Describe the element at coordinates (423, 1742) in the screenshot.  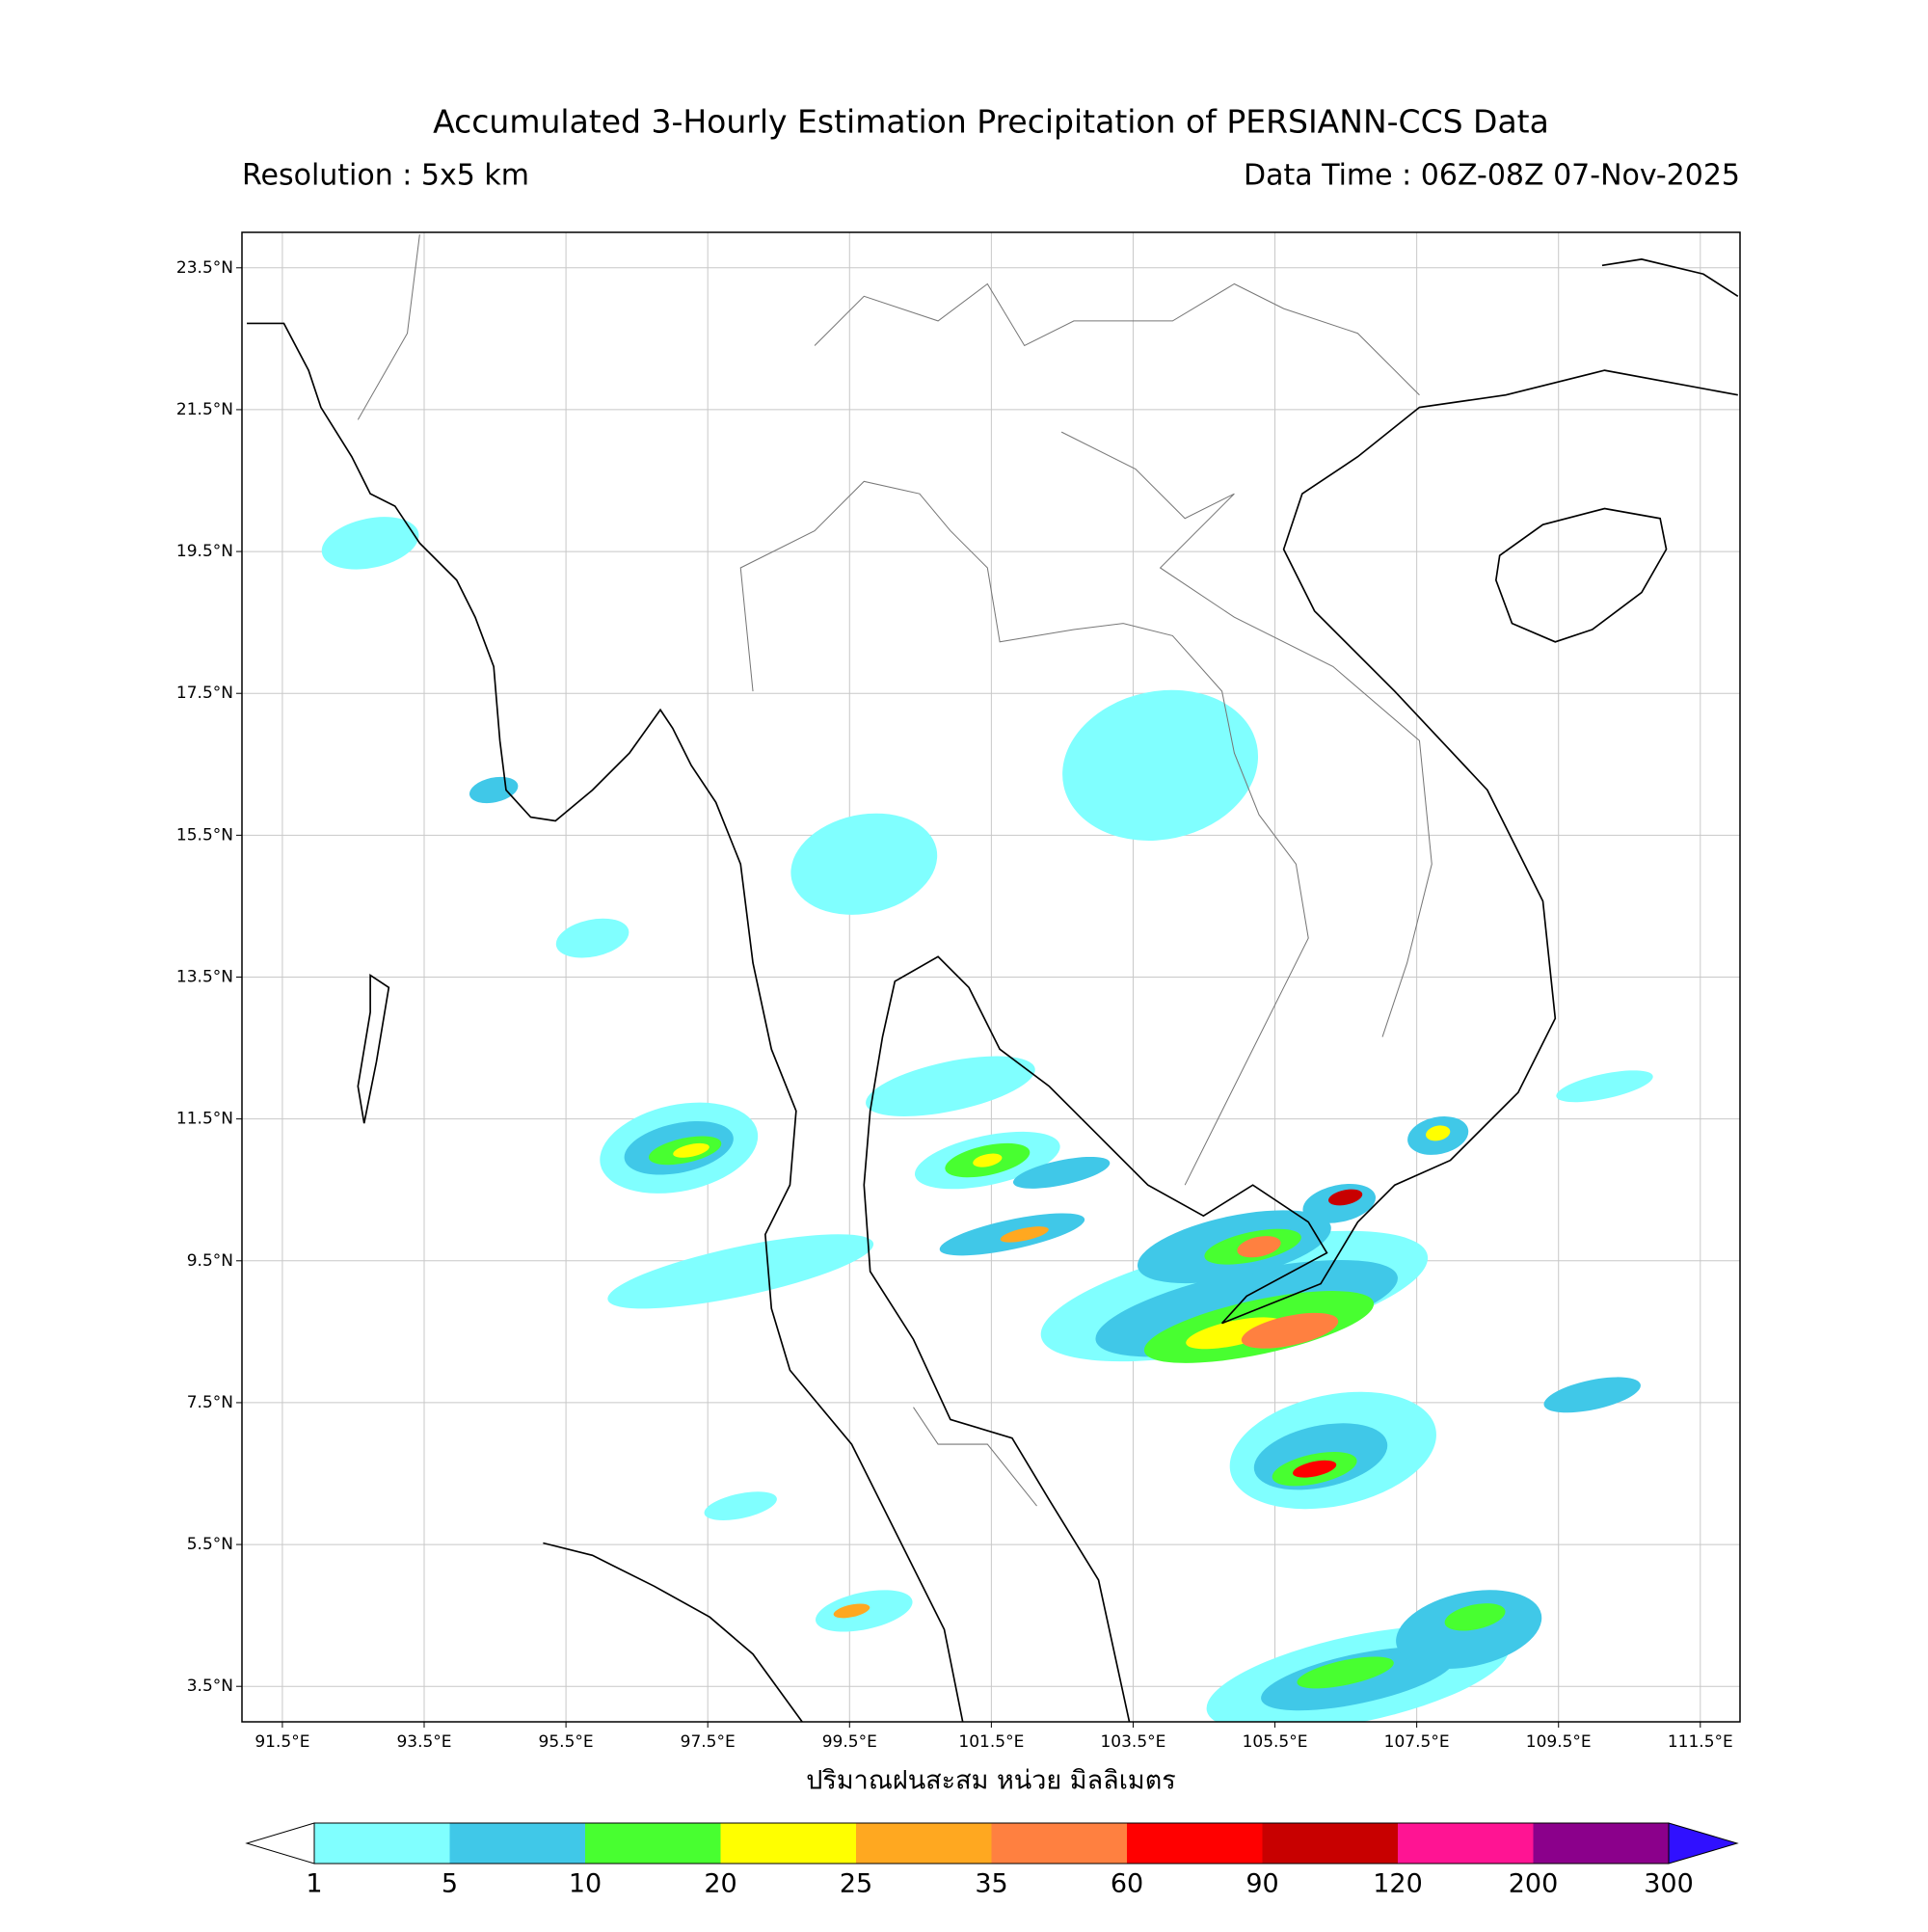
I see `x-tick-label: 93.5°E` at that location.